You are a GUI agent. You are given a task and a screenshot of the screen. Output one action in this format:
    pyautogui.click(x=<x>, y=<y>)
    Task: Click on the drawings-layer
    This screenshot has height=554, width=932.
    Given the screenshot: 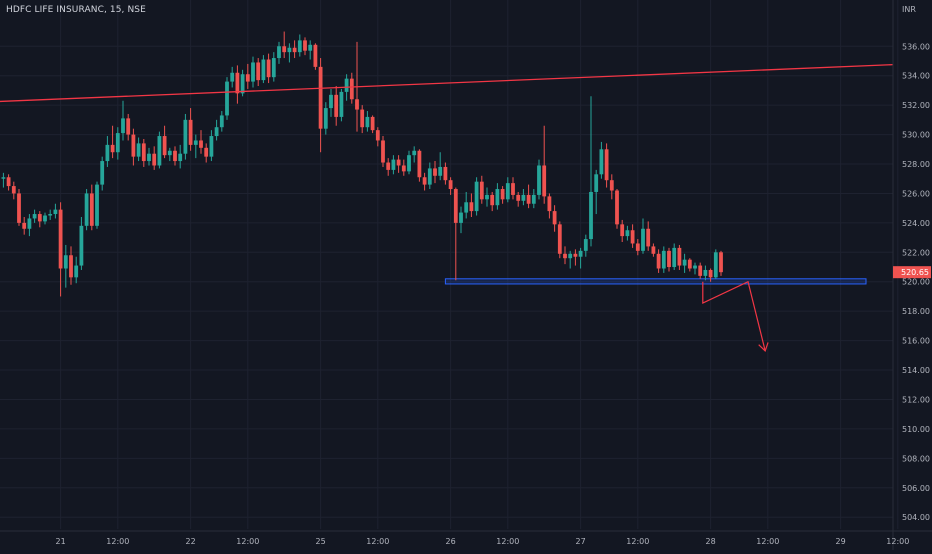 What is the action you would take?
    pyautogui.click(x=655, y=281)
    